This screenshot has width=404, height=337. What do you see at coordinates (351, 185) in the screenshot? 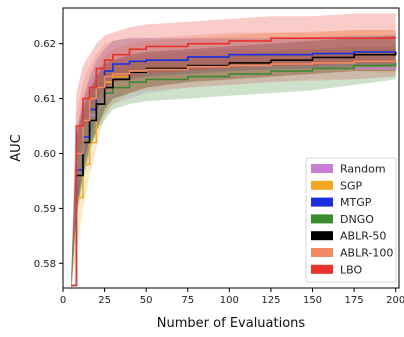
I see `legend-label-sgp: SGP` at bounding box center [351, 185].